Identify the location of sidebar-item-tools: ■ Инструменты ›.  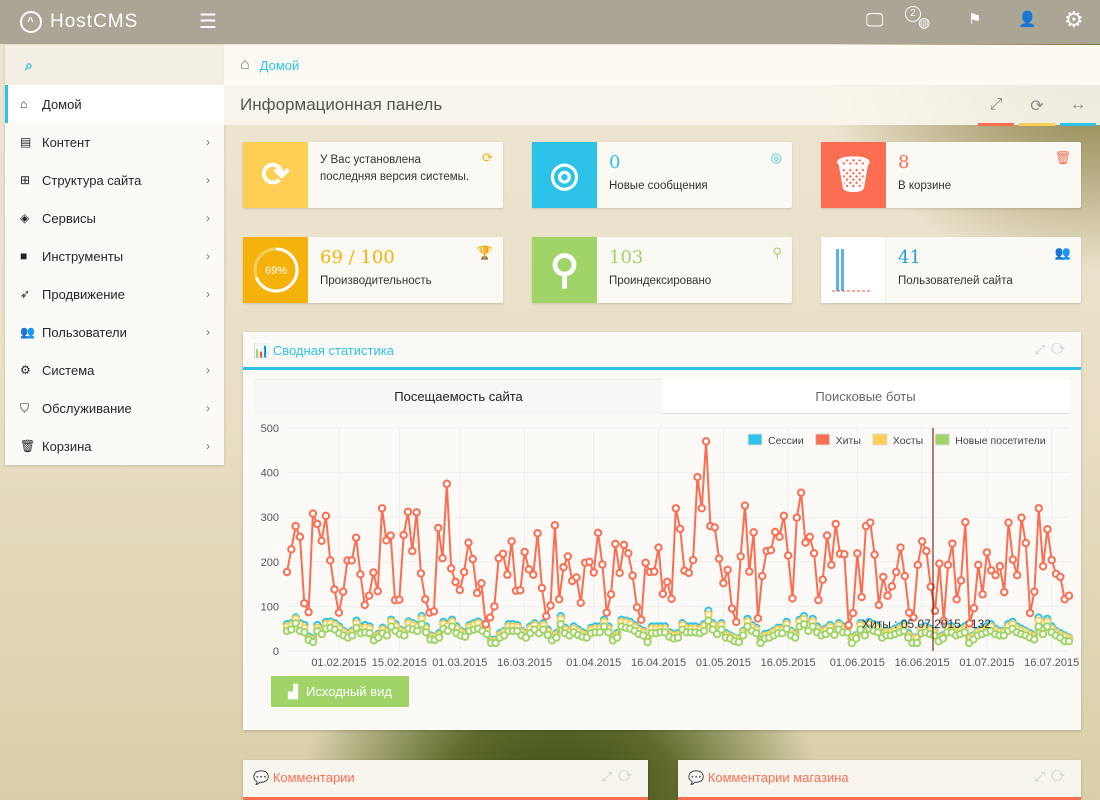
(115, 256).